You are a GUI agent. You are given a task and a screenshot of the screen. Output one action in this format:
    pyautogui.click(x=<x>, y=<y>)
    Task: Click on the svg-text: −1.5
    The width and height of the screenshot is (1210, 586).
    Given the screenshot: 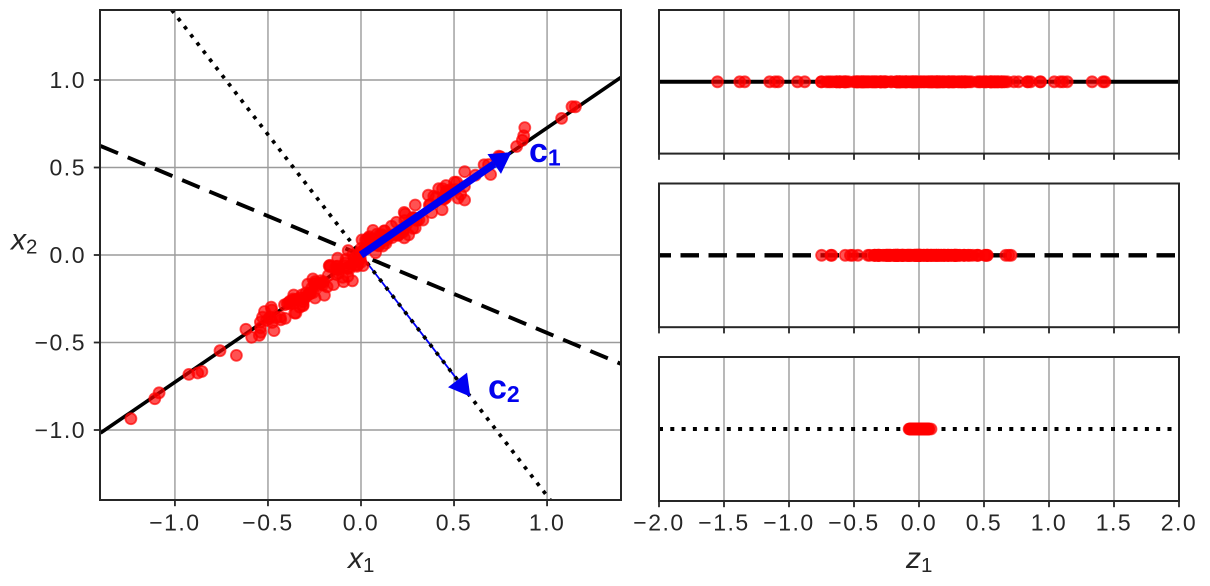 What is the action you would take?
    pyautogui.click(x=723, y=523)
    